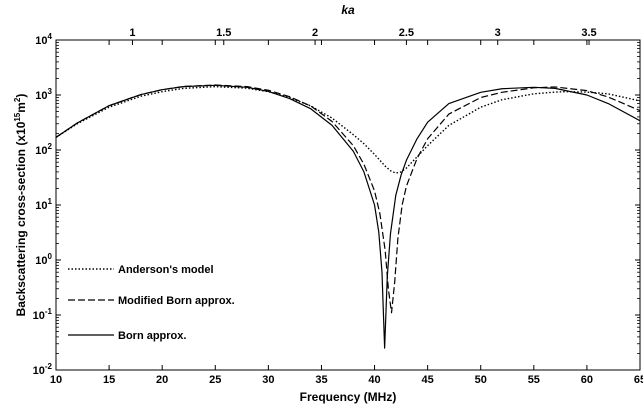 The width and height of the screenshot is (643, 408). What do you see at coordinates (152, 336) in the screenshot?
I see `legend-label-born: Born approx.` at bounding box center [152, 336].